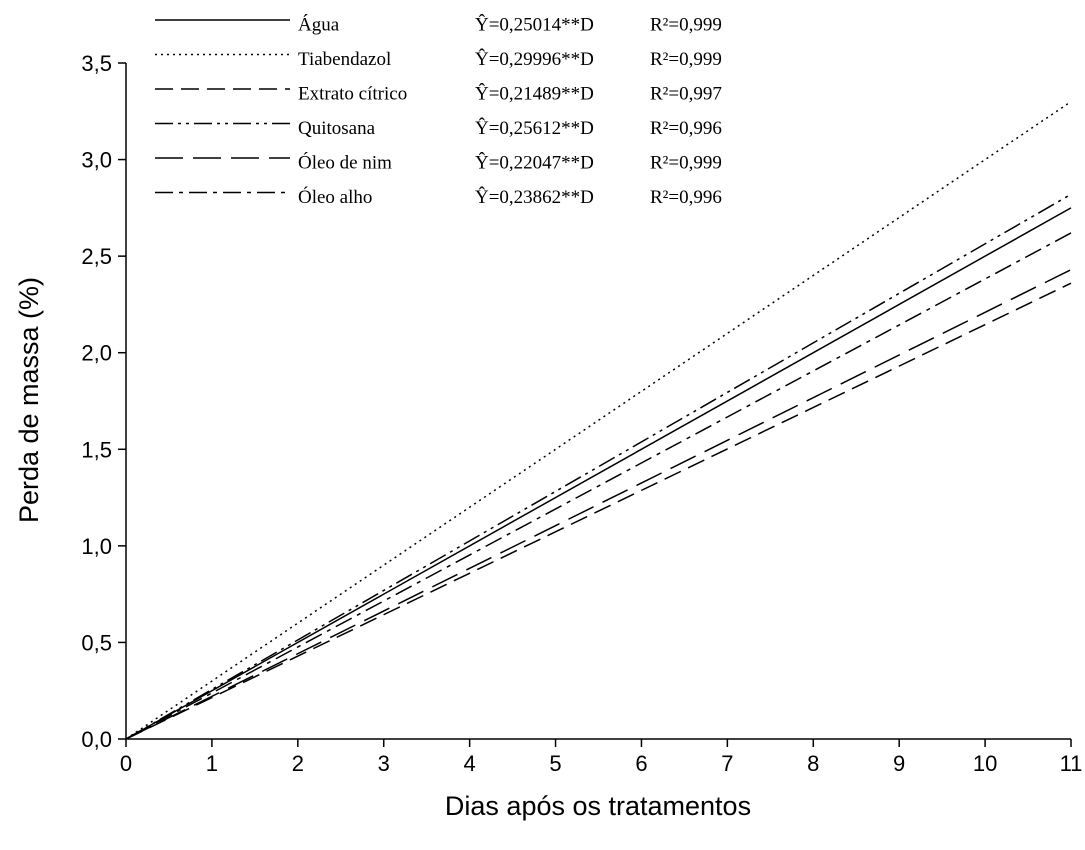 Image resolution: width=1085 pixels, height=850 pixels. I want to click on x-tick-label: 11, so click(1071, 763).